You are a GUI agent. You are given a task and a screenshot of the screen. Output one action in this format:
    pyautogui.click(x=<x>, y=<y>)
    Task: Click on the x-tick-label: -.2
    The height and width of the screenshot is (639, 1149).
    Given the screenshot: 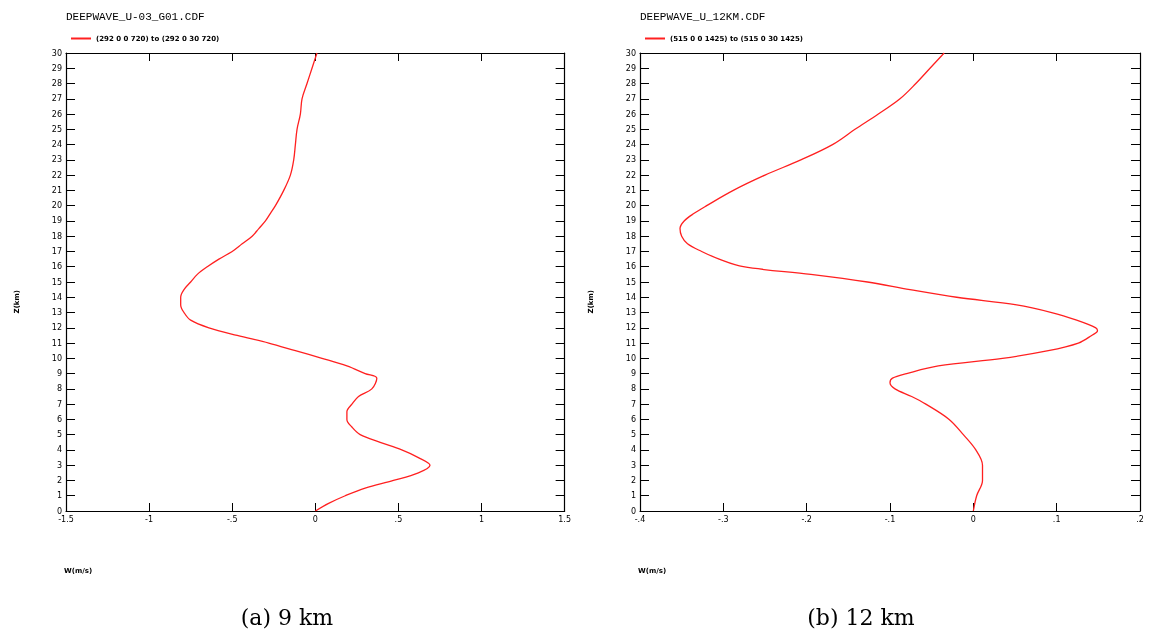 What is the action you would take?
    pyautogui.click(x=806, y=519)
    